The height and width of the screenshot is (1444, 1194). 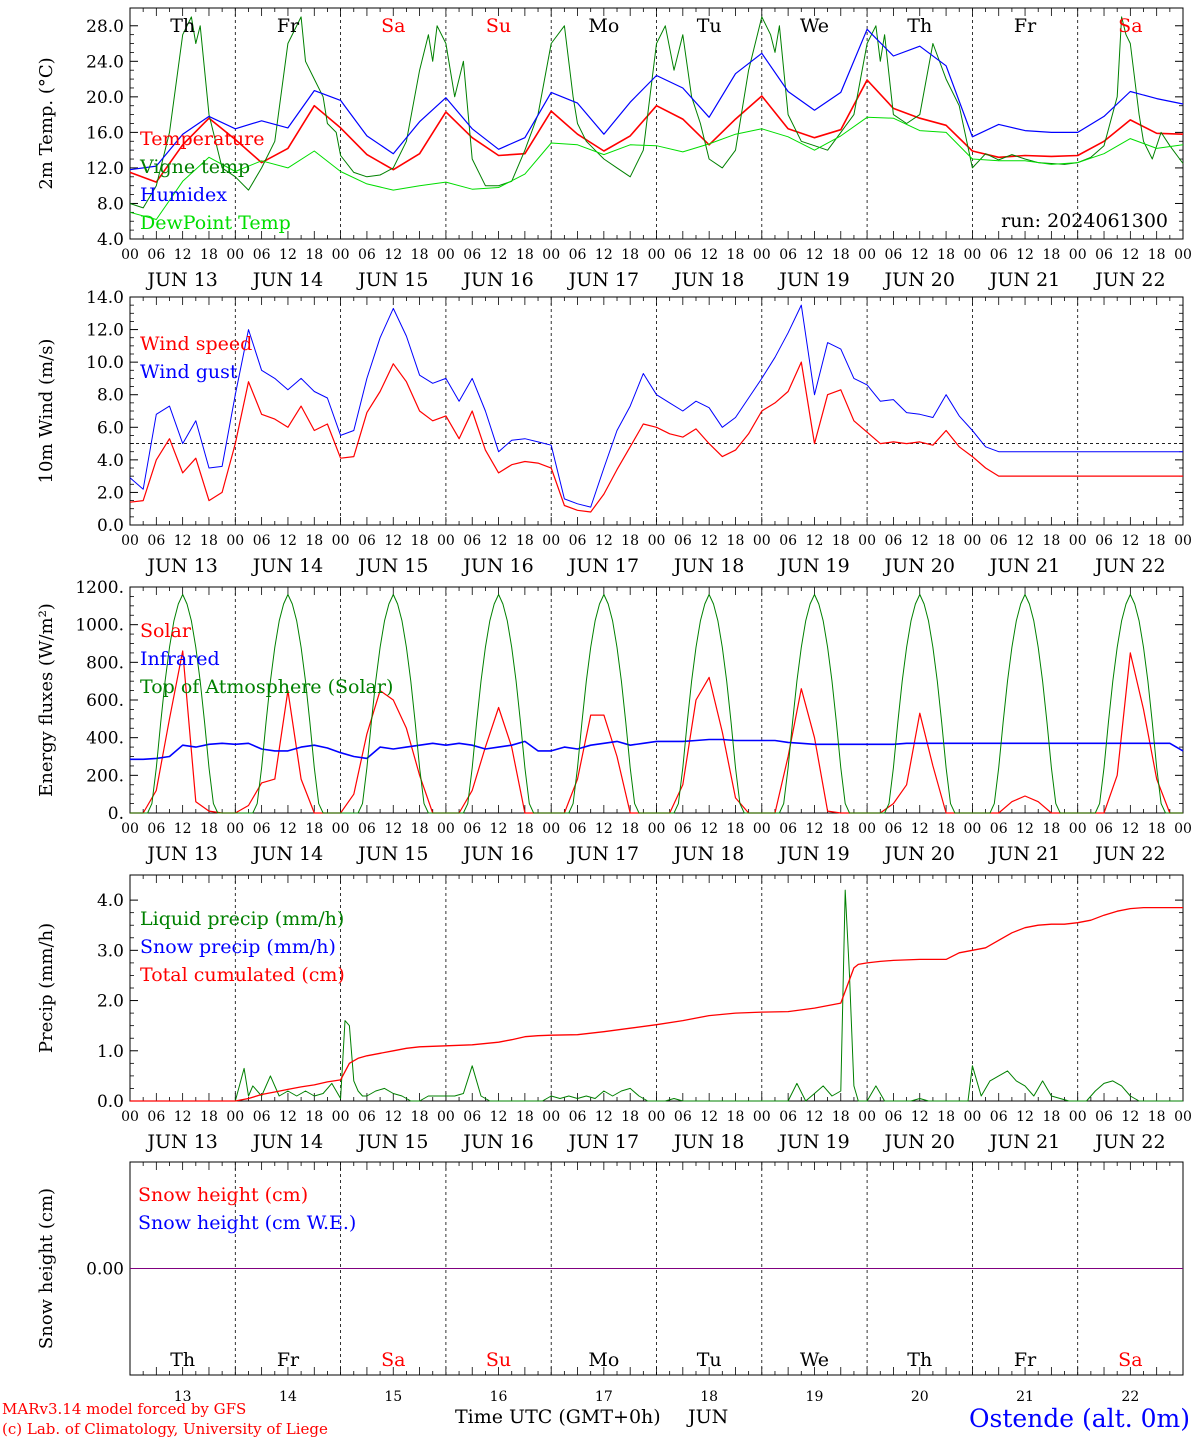 I want to click on day-number: 18, so click(x=709, y=1397).